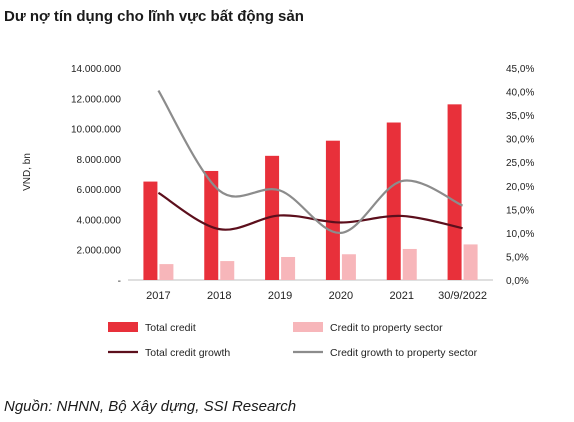  I want to click on y-tick-label: 6.000.000, so click(99, 190).